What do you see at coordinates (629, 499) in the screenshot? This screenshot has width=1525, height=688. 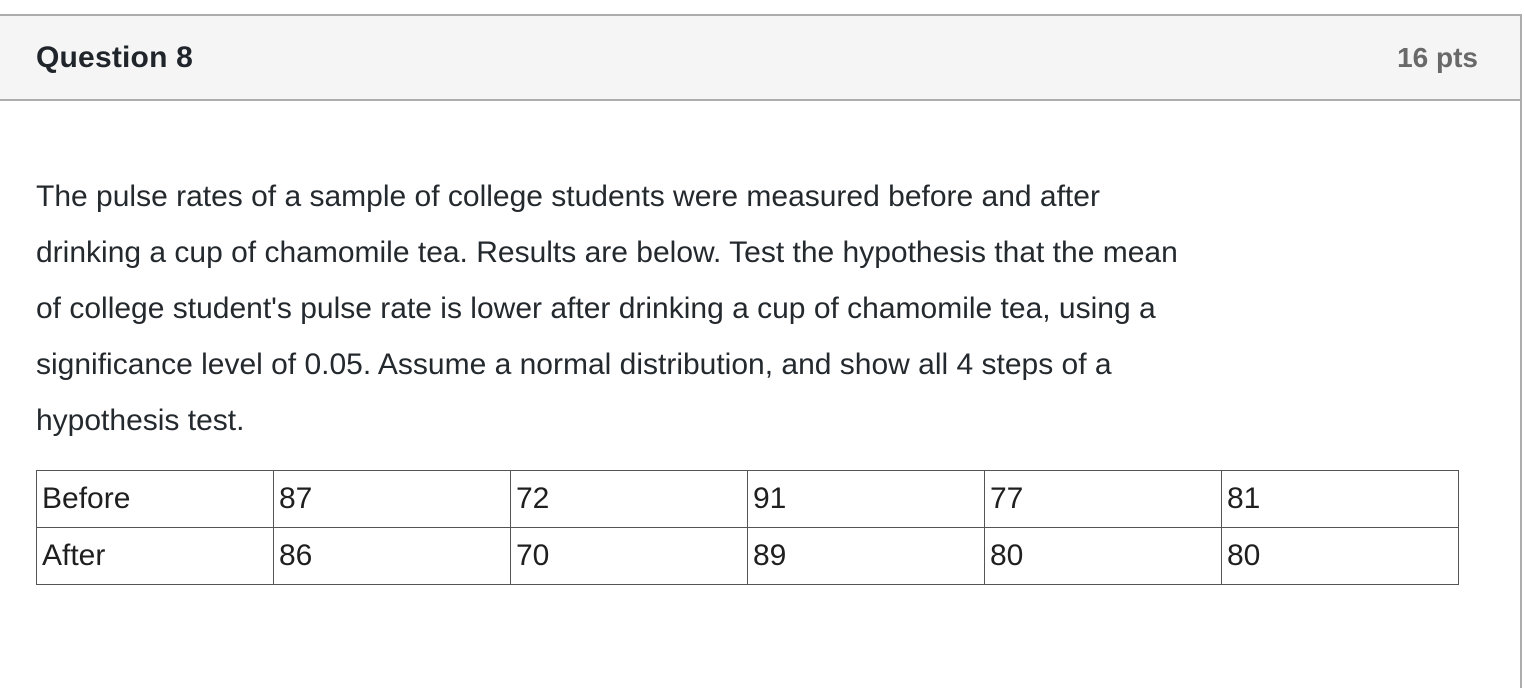 I see `table-cell: 72` at bounding box center [629, 499].